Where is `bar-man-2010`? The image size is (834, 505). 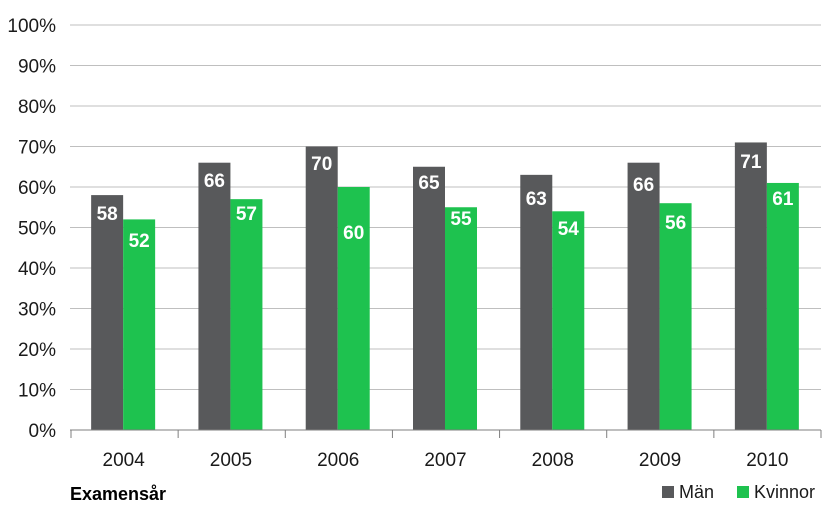 bar-man-2010 is located at coordinates (750, 286).